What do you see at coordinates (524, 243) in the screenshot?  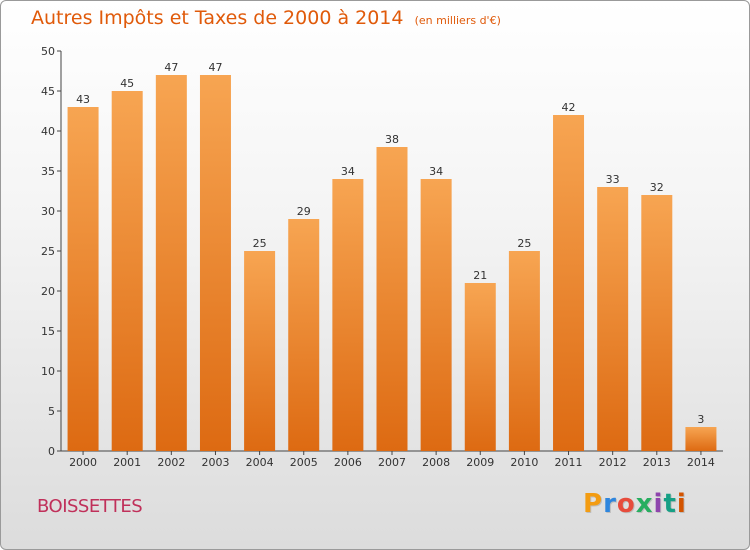 I see `data-label-2010: 25` at bounding box center [524, 243].